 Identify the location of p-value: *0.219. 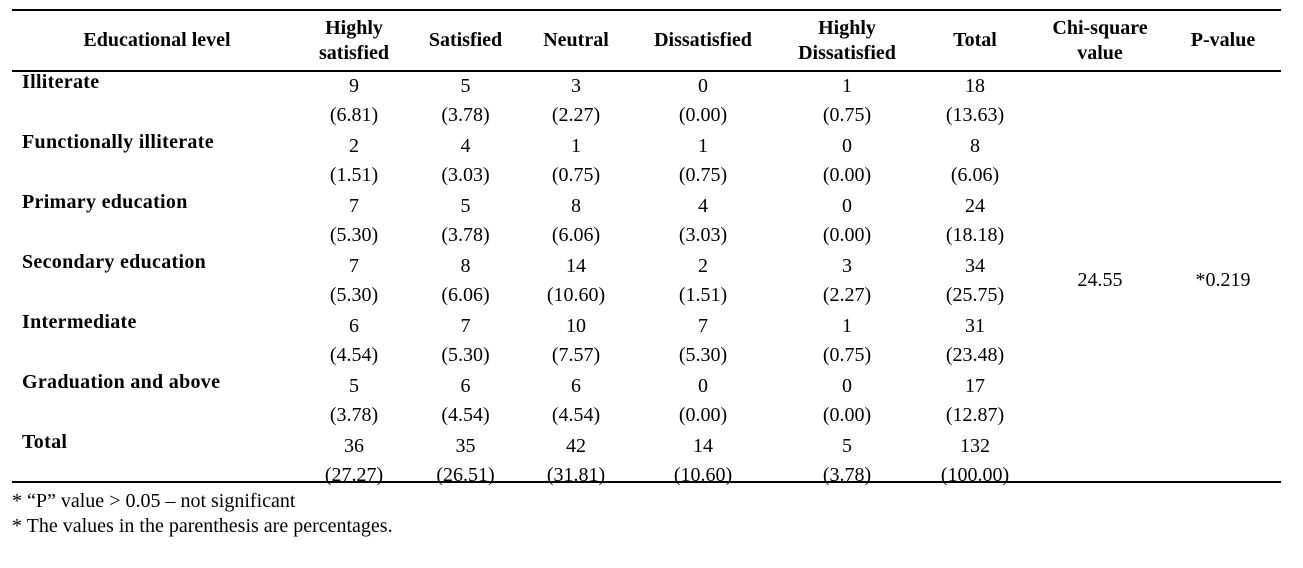
(1223, 279).